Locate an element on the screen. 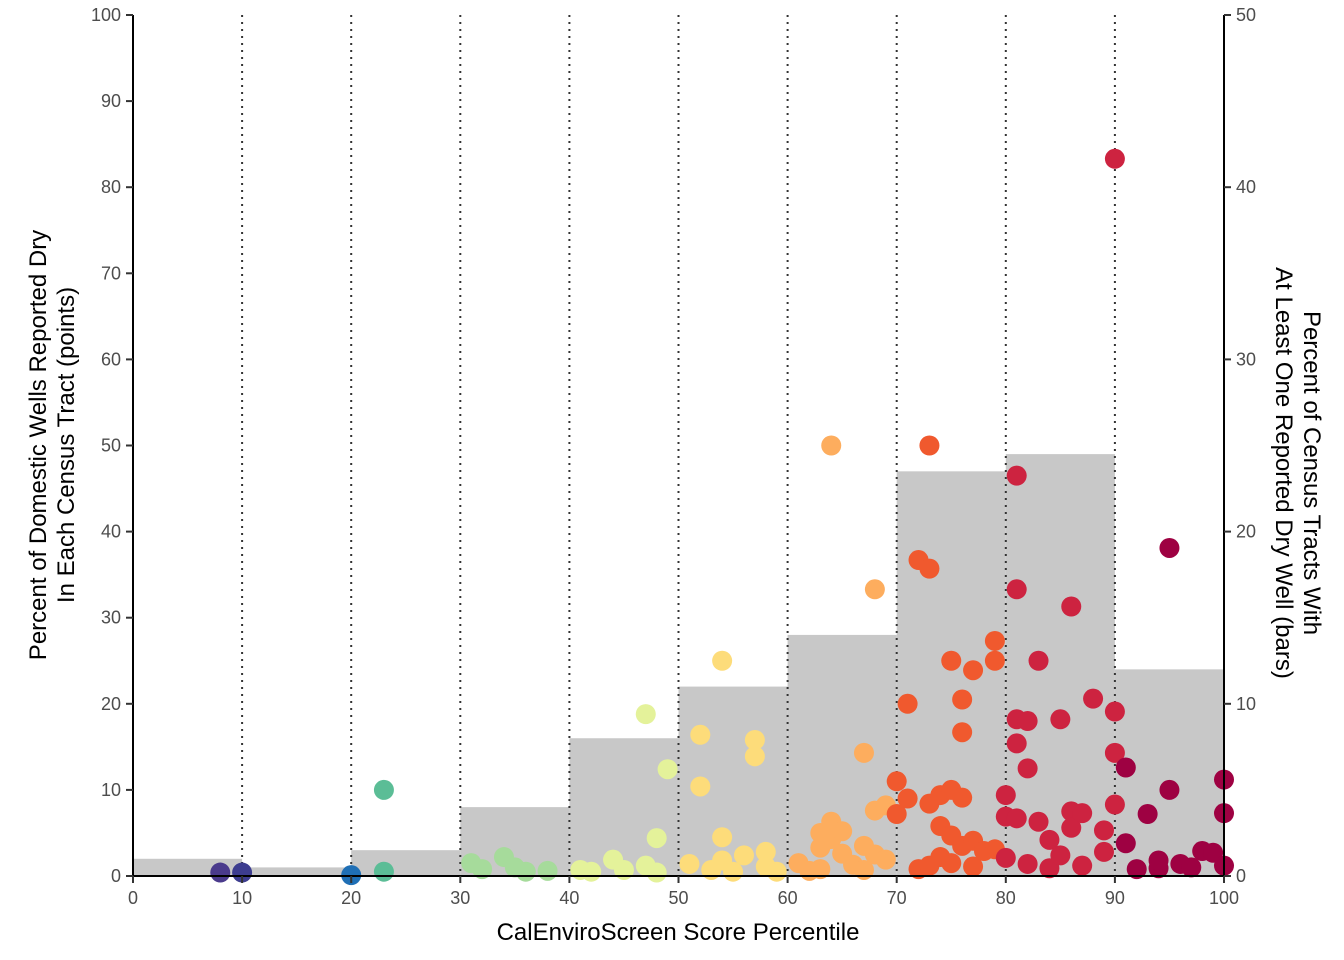  y-left-tick-label: 70 is located at coordinates (111, 273).